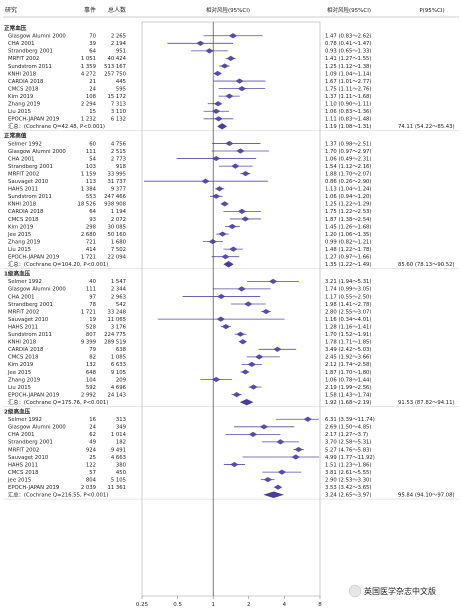 The width and height of the screenshot is (462, 610). What do you see at coordinates (115, 67) in the screenshot?
I see `study-total: 513 167` at bounding box center [115, 67].